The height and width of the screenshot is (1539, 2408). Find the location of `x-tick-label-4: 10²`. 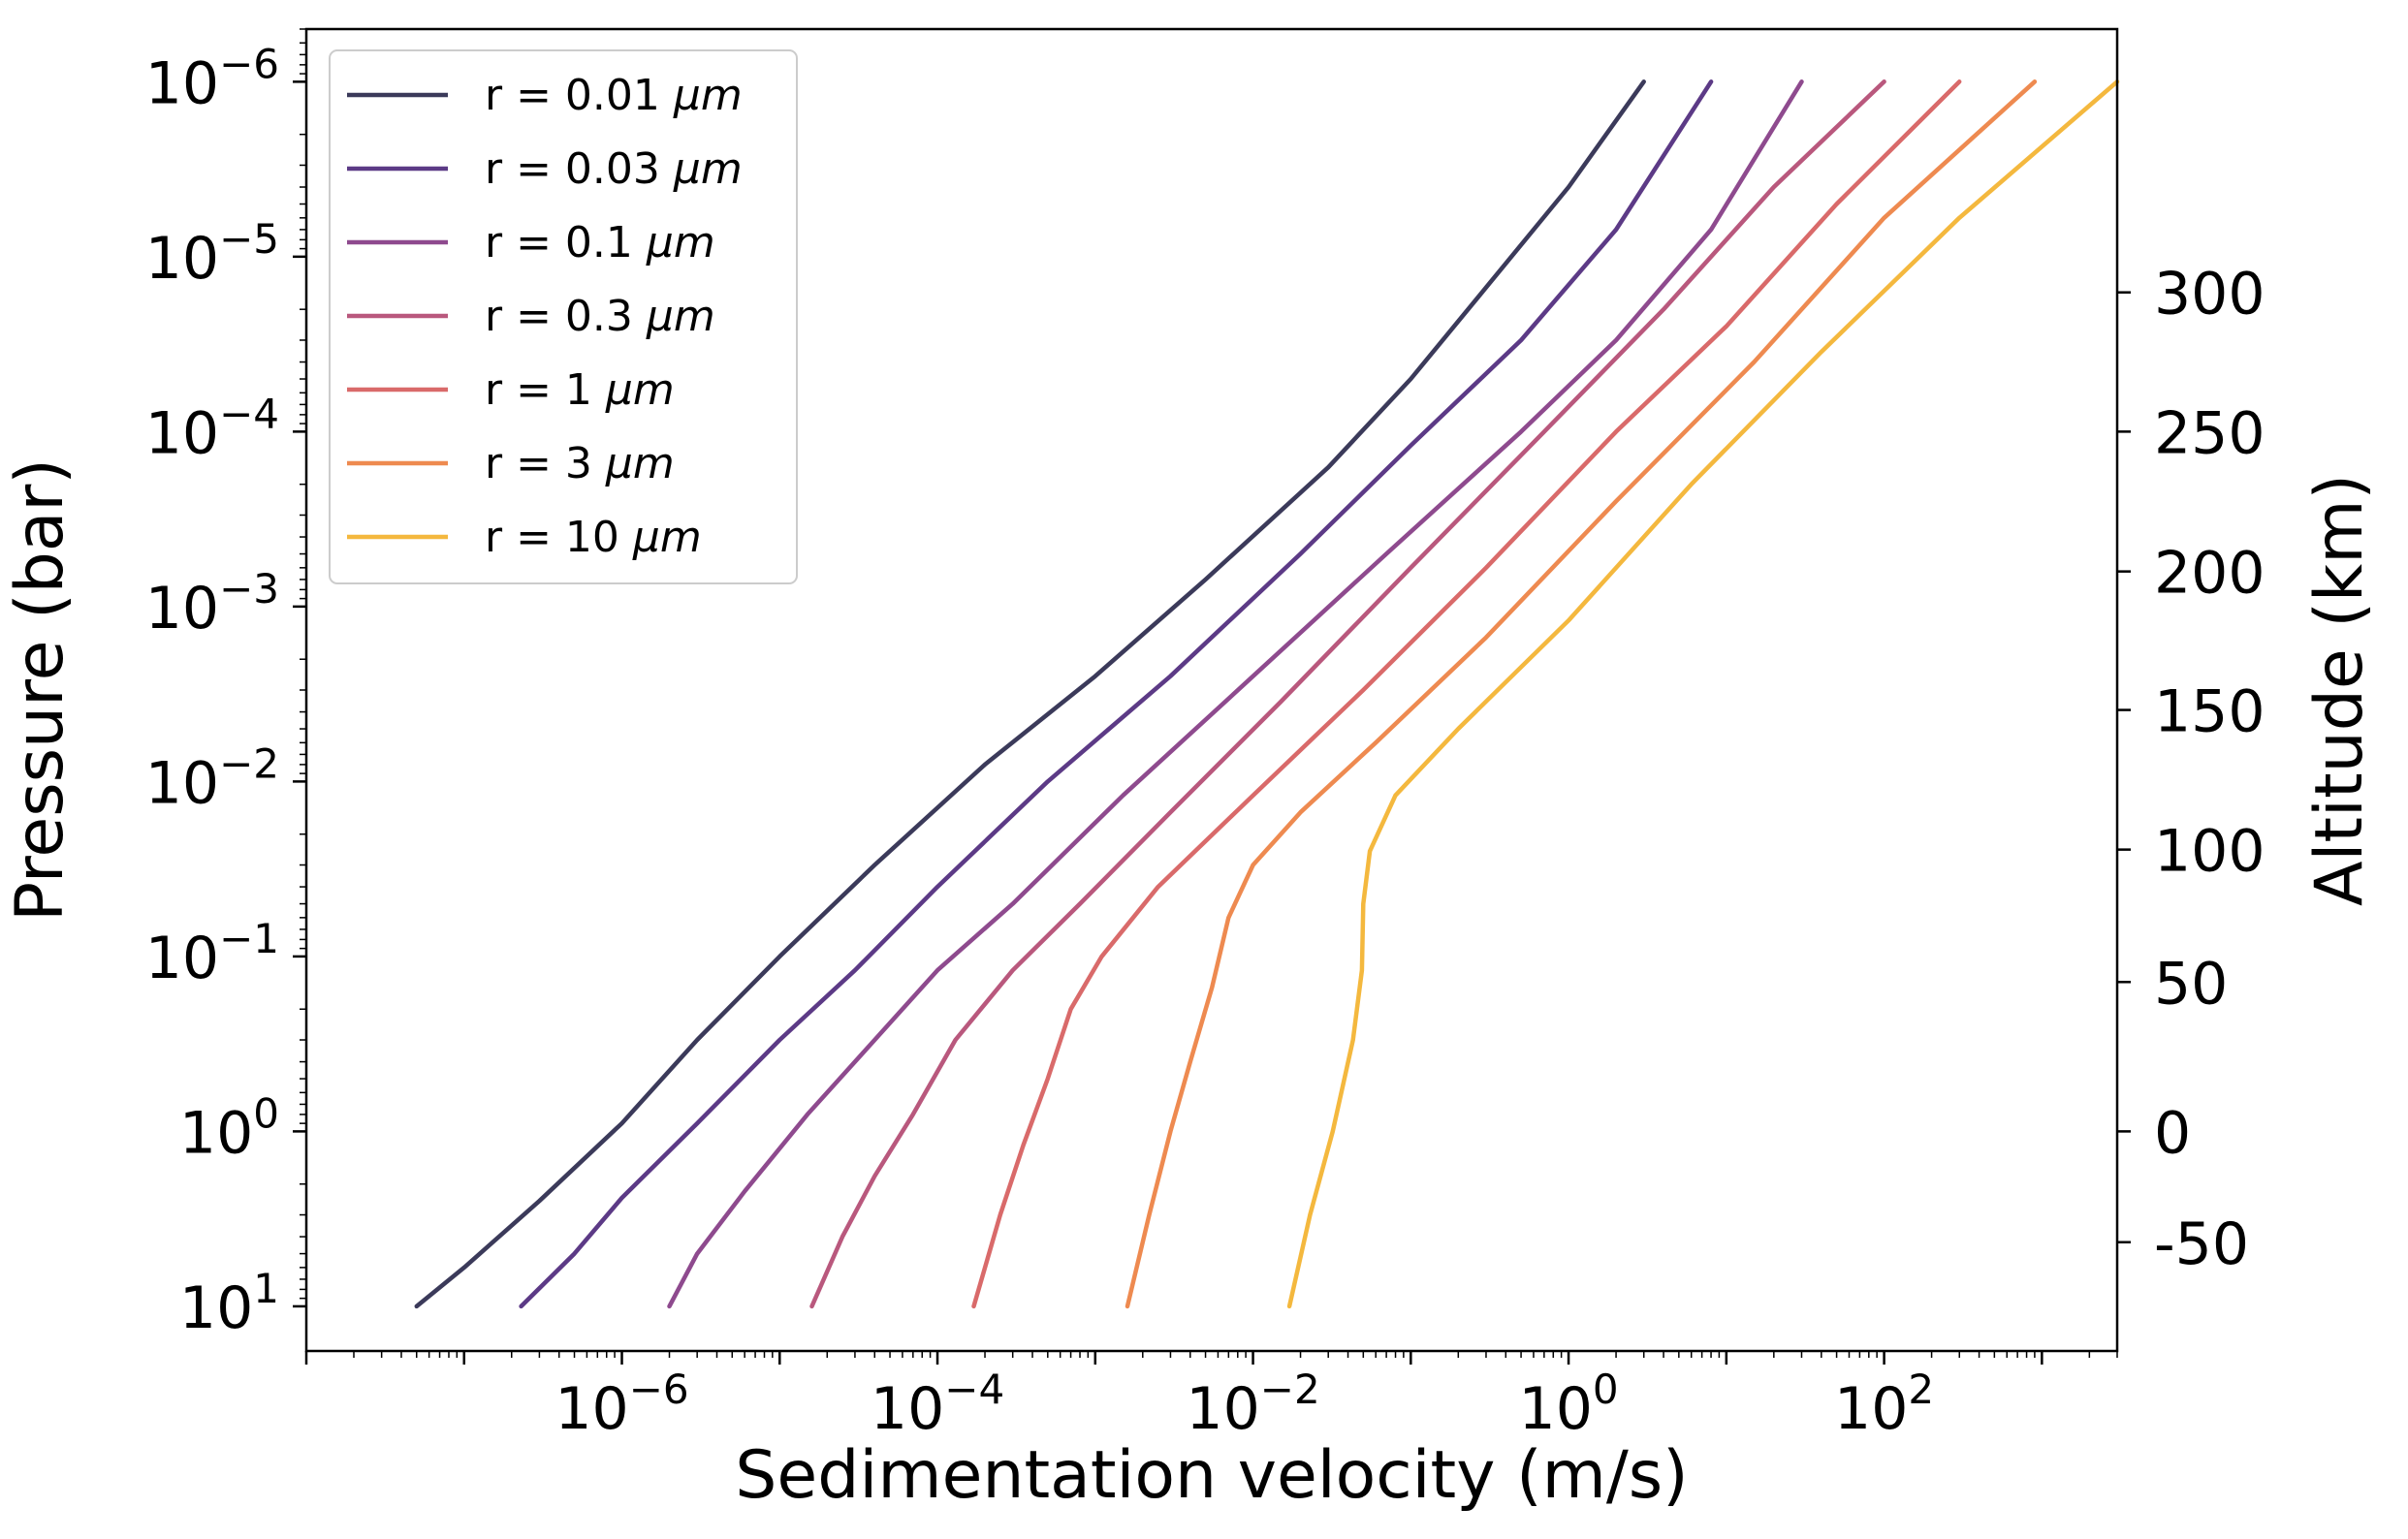

x-tick-label-4: 10² is located at coordinates (1884, 1404).